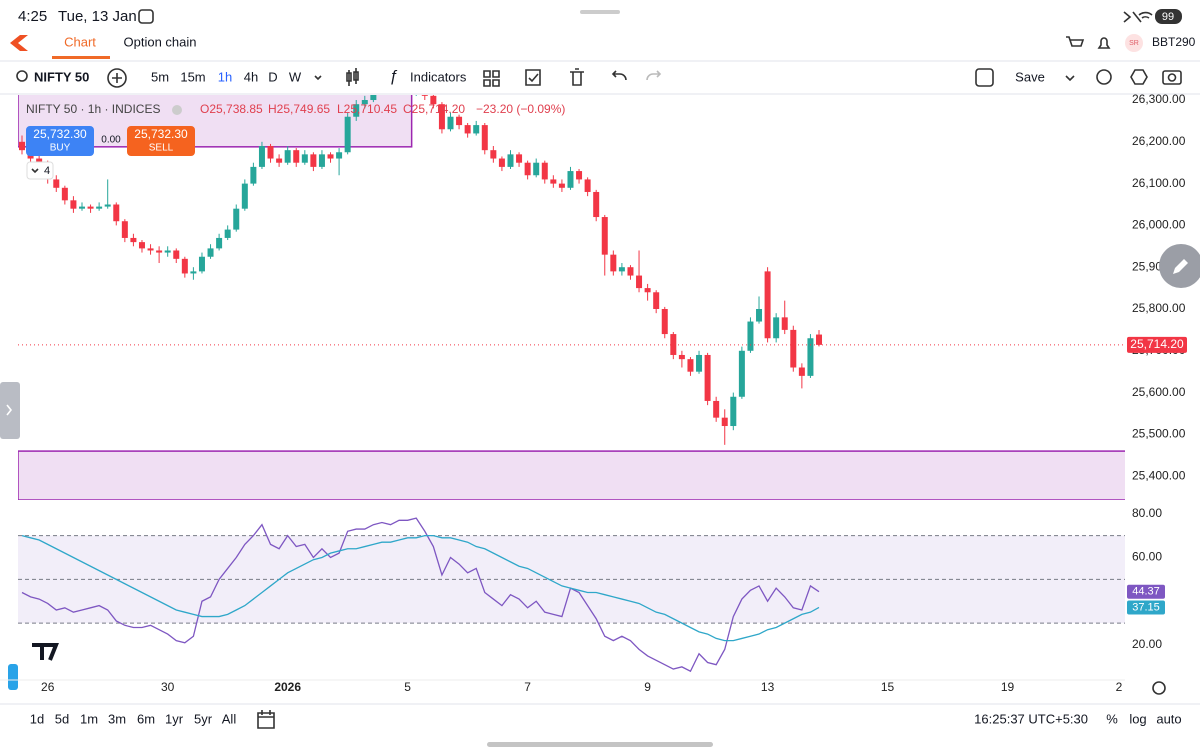 This screenshot has width=1200, height=751. What do you see at coordinates (22, 76) in the screenshot?
I see `search-icon` at bounding box center [22, 76].